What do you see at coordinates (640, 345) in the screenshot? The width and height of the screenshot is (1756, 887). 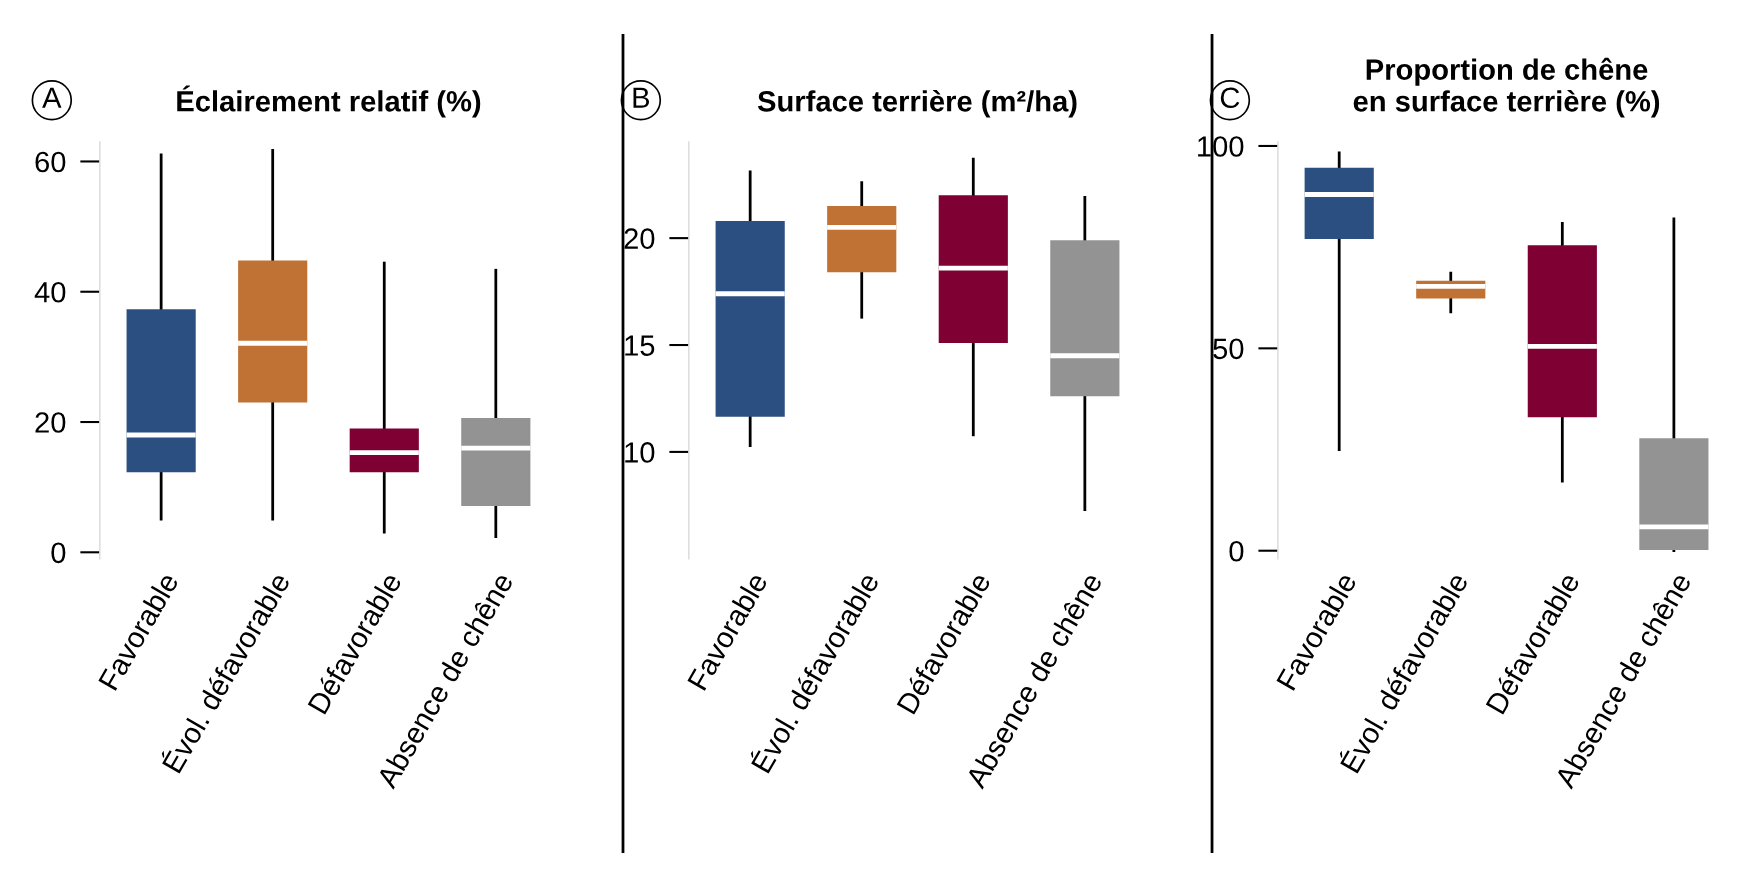 I see `y-tick-label: 15` at bounding box center [640, 345].